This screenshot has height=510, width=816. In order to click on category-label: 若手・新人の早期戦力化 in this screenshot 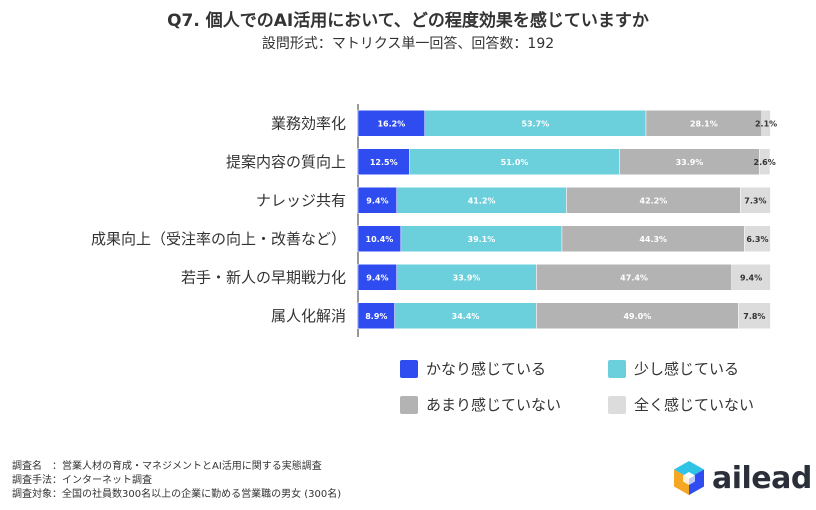, I will do `click(263, 277)`.